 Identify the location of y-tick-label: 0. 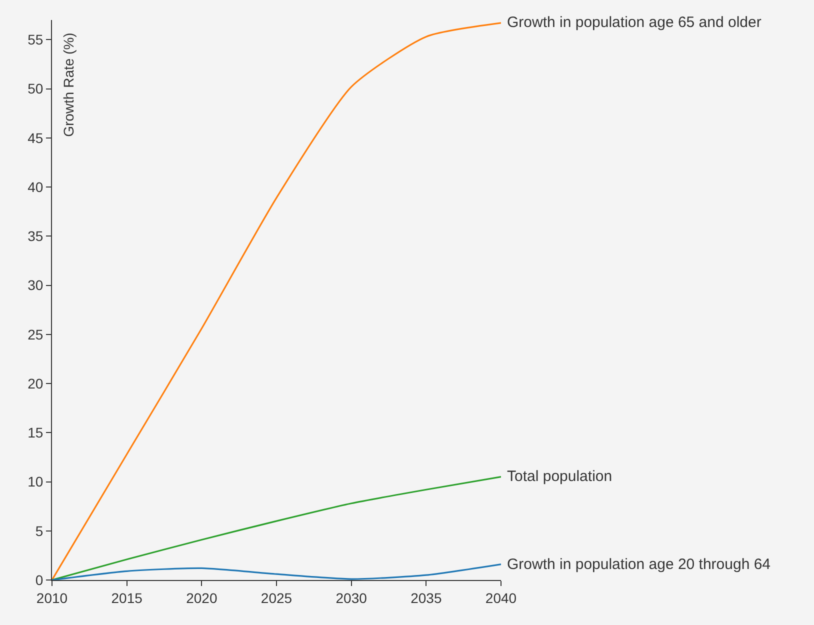
(39, 580).